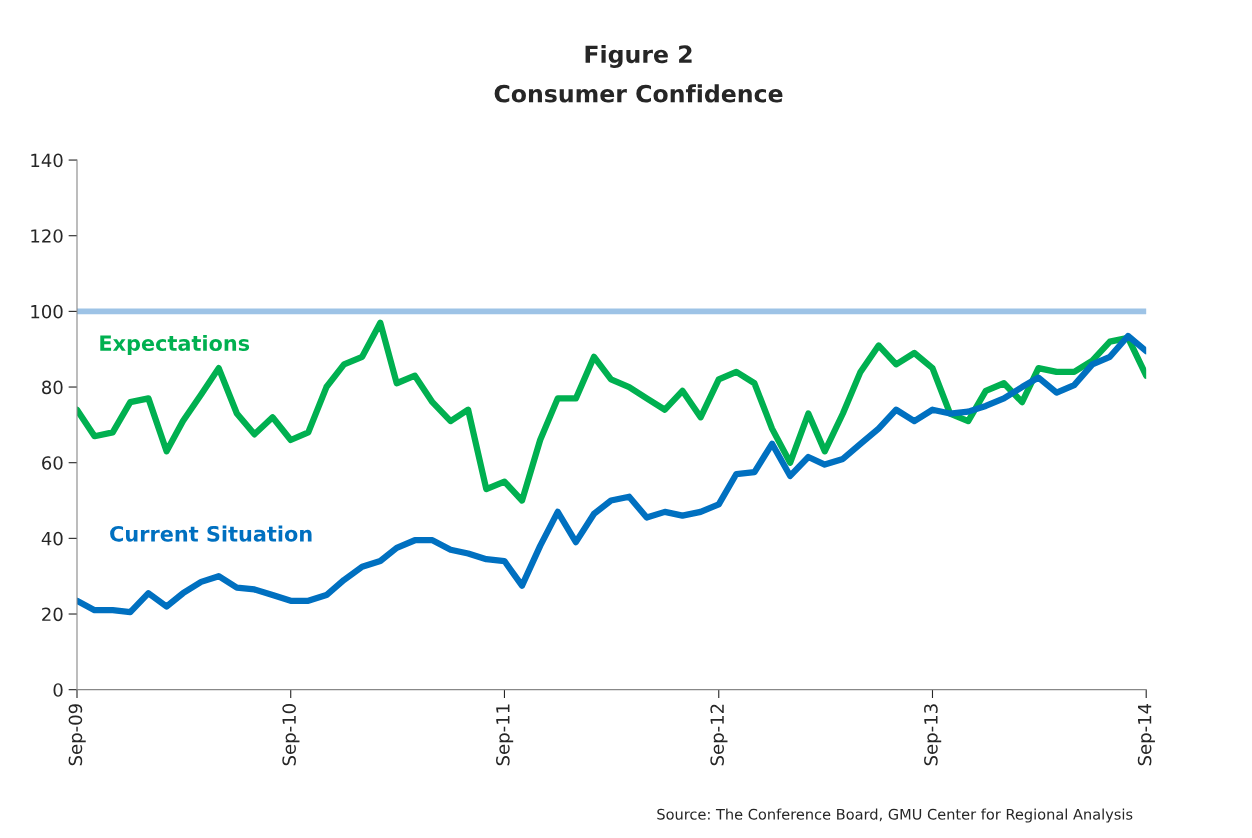  I want to click on x-tick-label: Sep-11, so click(505, 735).